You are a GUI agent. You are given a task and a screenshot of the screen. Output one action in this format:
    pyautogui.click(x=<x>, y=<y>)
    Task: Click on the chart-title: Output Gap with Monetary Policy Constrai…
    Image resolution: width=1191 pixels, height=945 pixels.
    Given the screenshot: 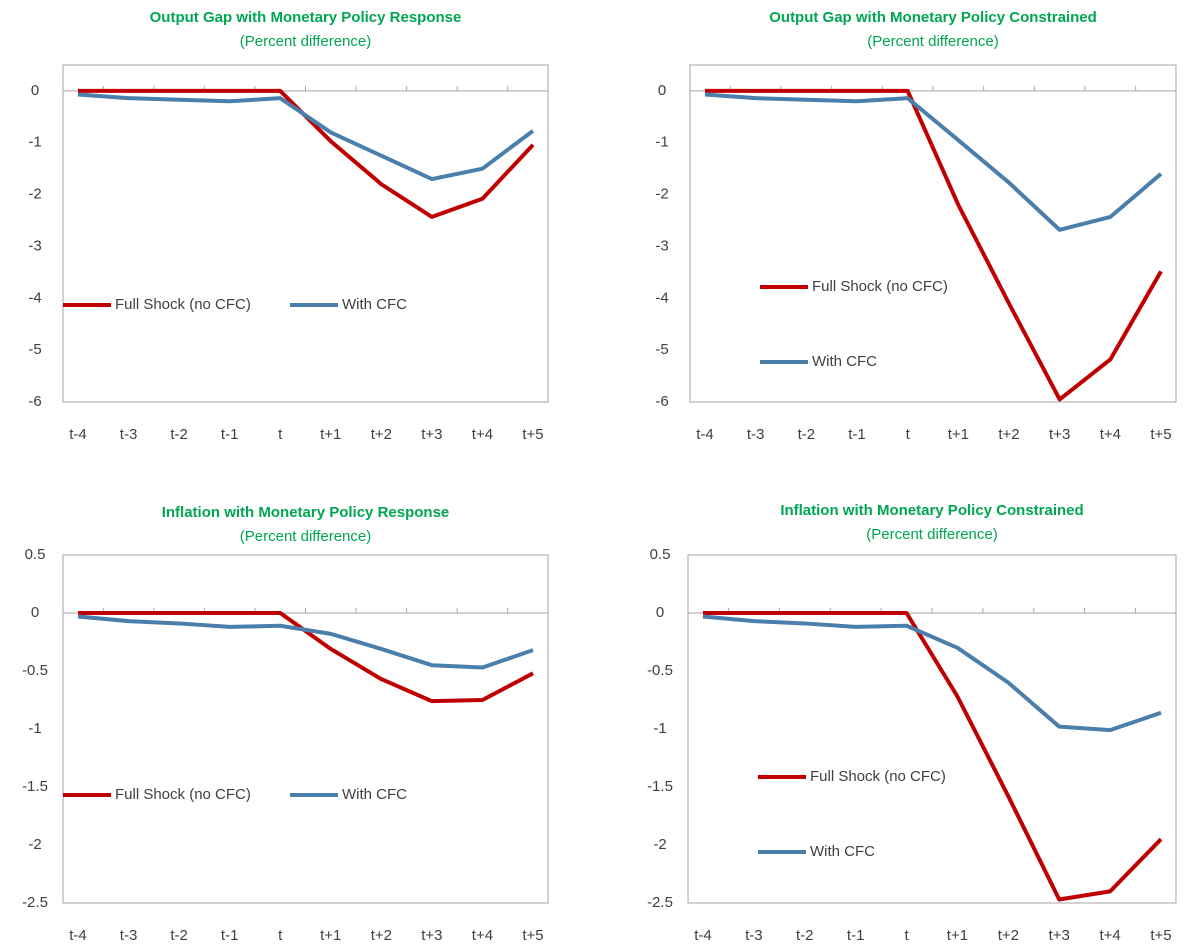 What is the action you would take?
    pyautogui.click(x=933, y=17)
    